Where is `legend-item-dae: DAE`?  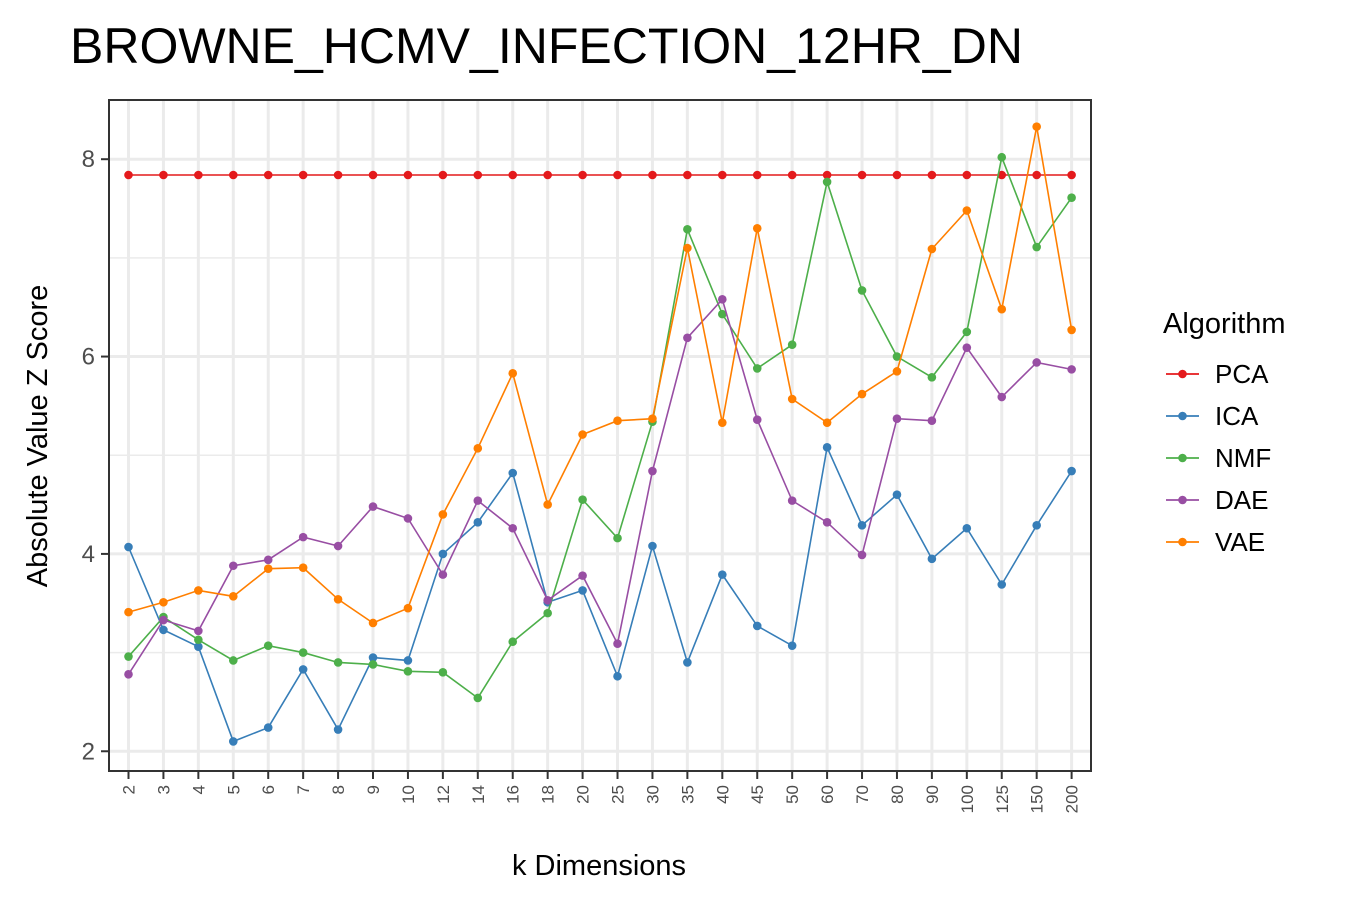 legend-item-dae: DAE is located at coordinates (1217, 500).